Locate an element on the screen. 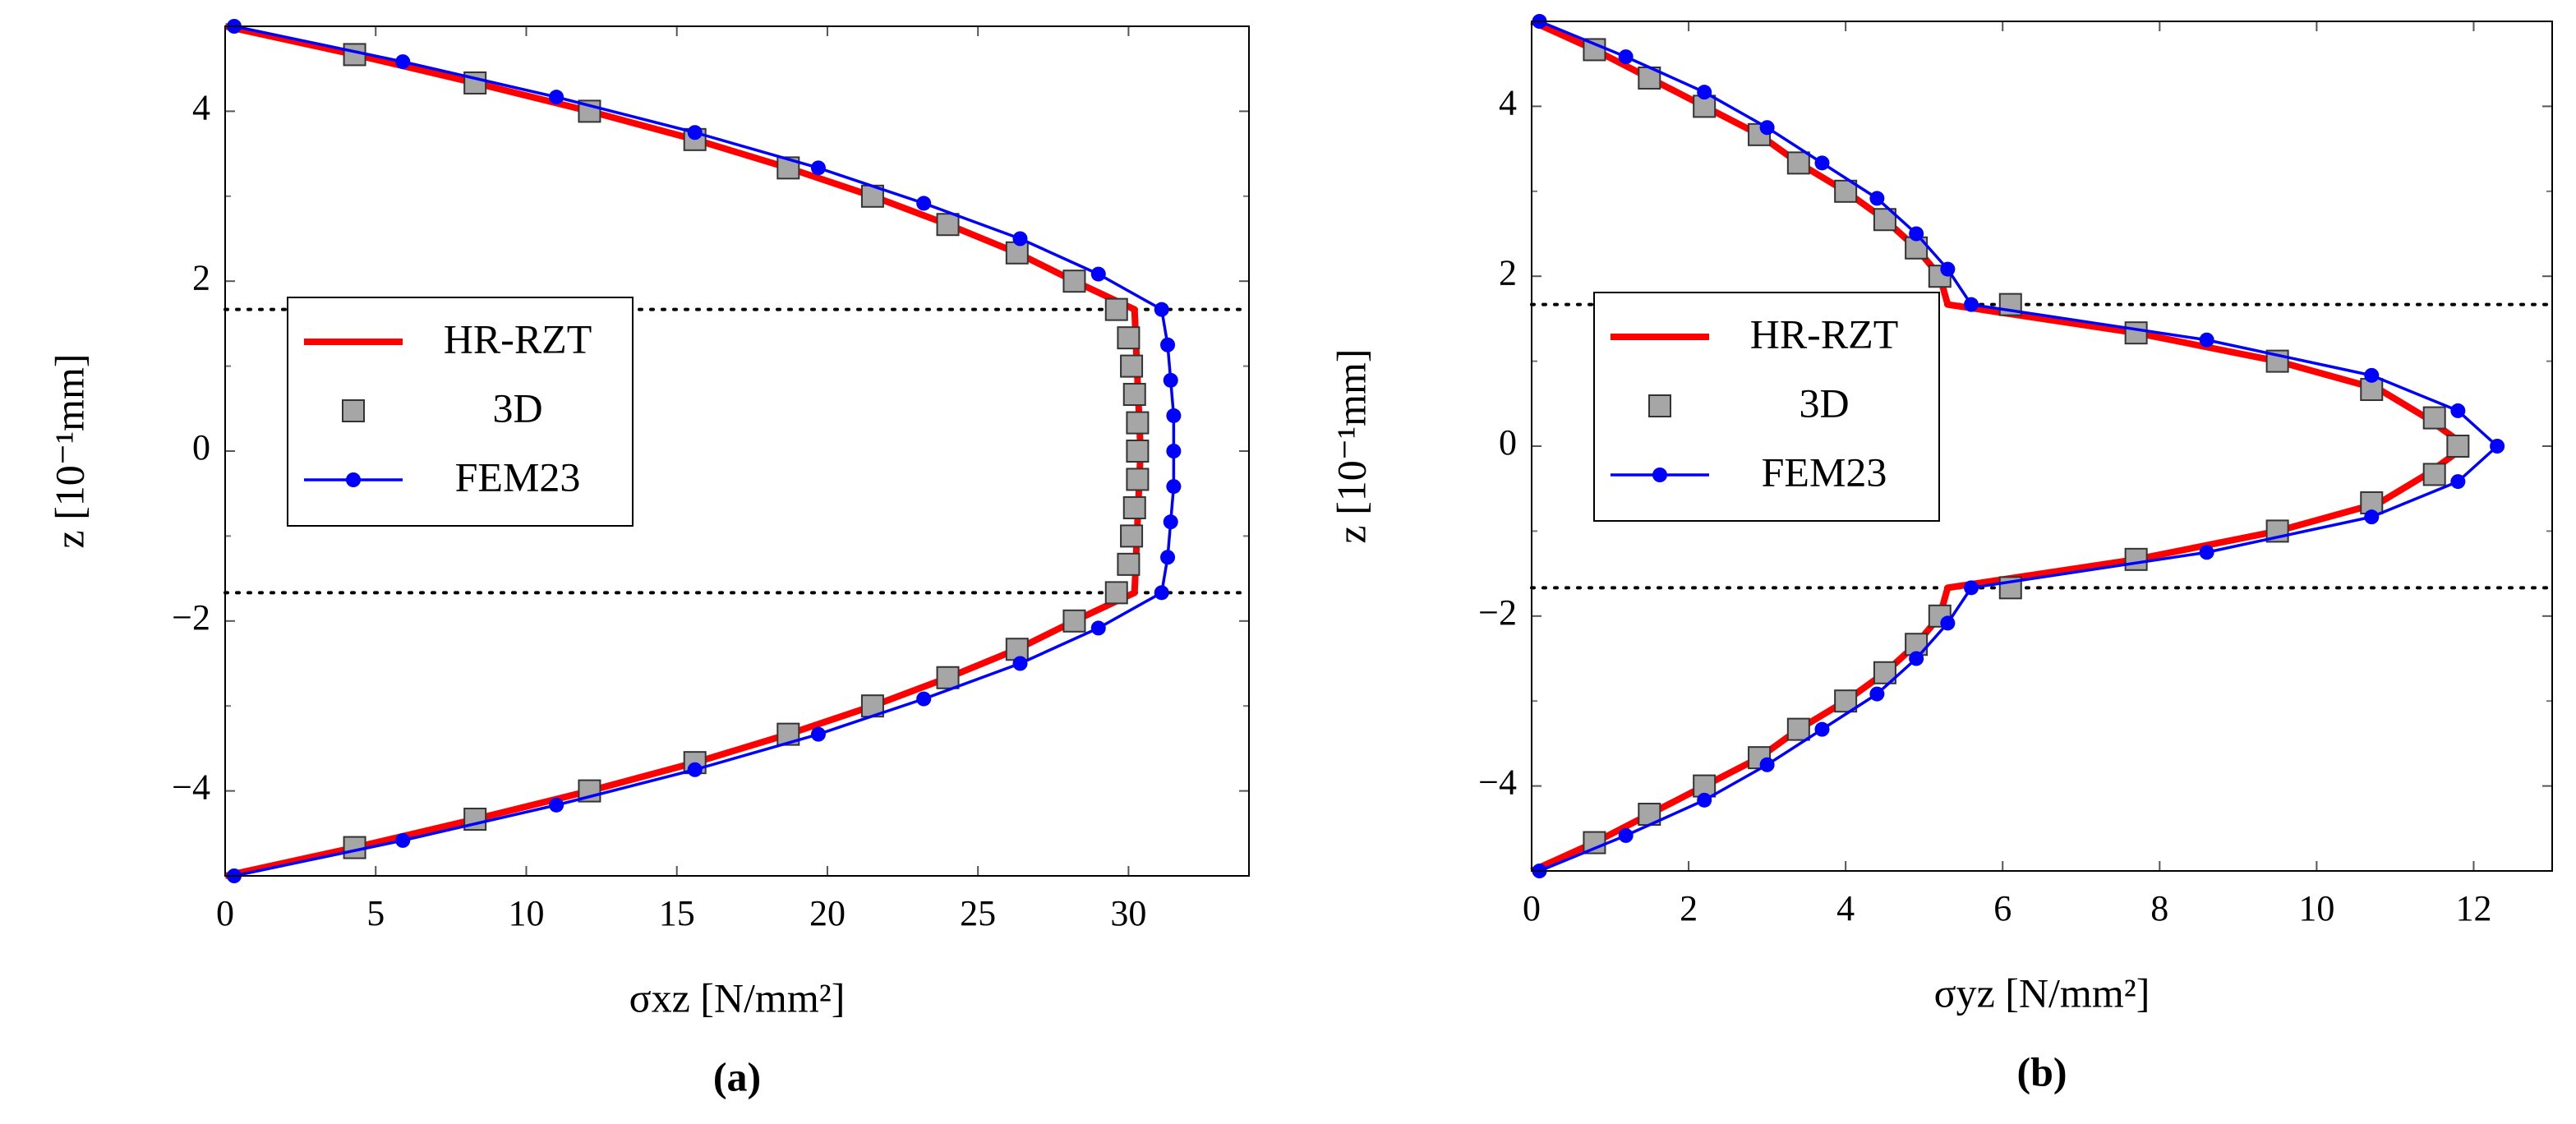 This screenshot has height=1124, width=2576. legend-label: HR-RZT is located at coordinates (518, 339).